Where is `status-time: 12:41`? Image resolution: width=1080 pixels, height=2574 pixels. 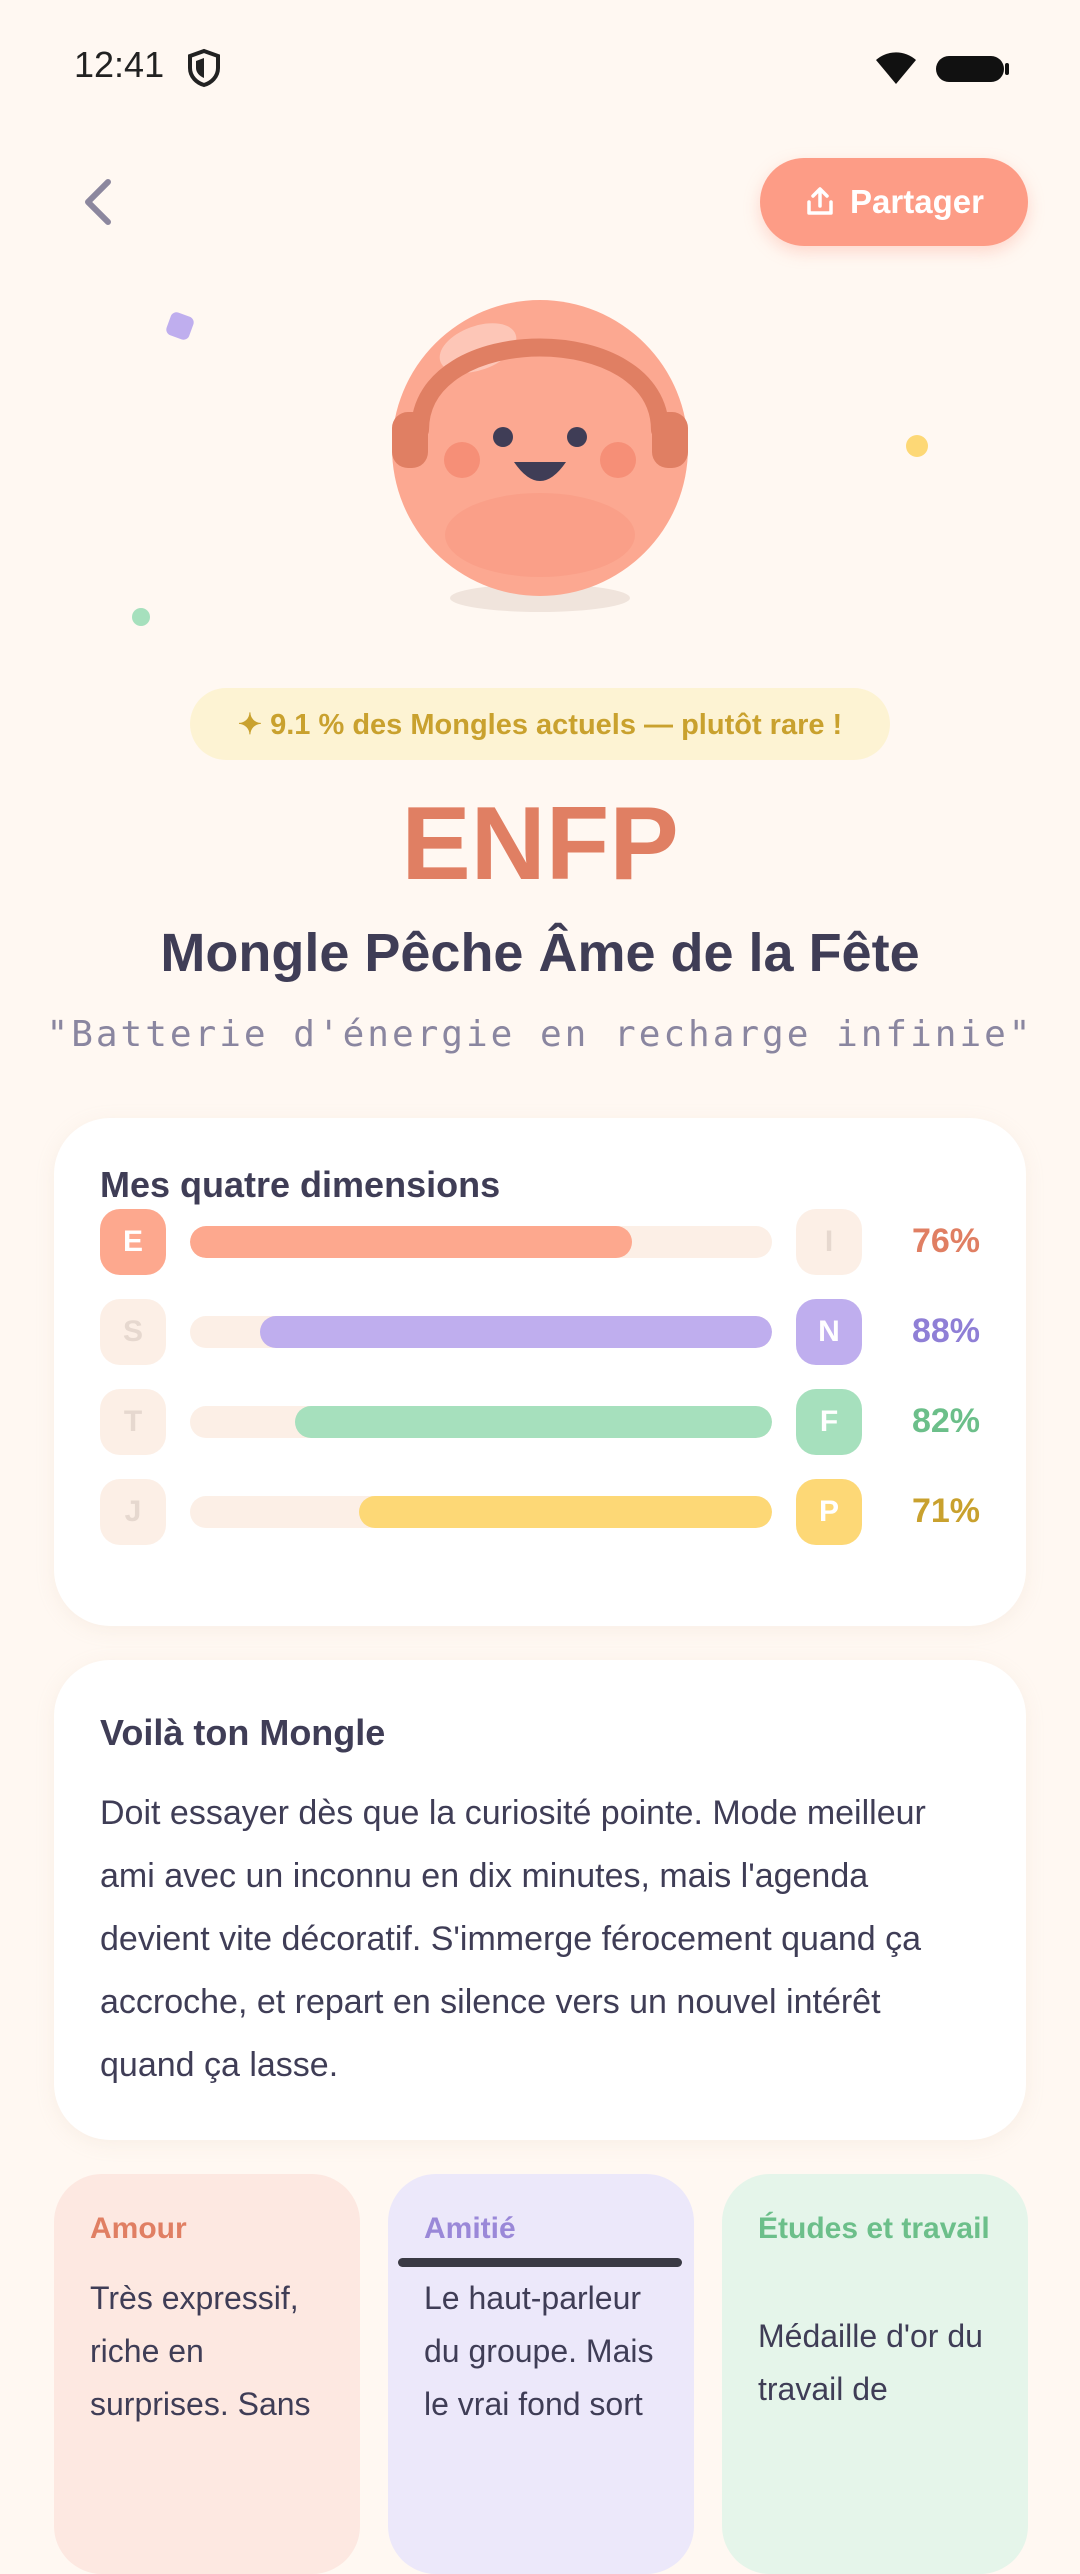
status-time: 12:41 is located at coordinates (119, 64).